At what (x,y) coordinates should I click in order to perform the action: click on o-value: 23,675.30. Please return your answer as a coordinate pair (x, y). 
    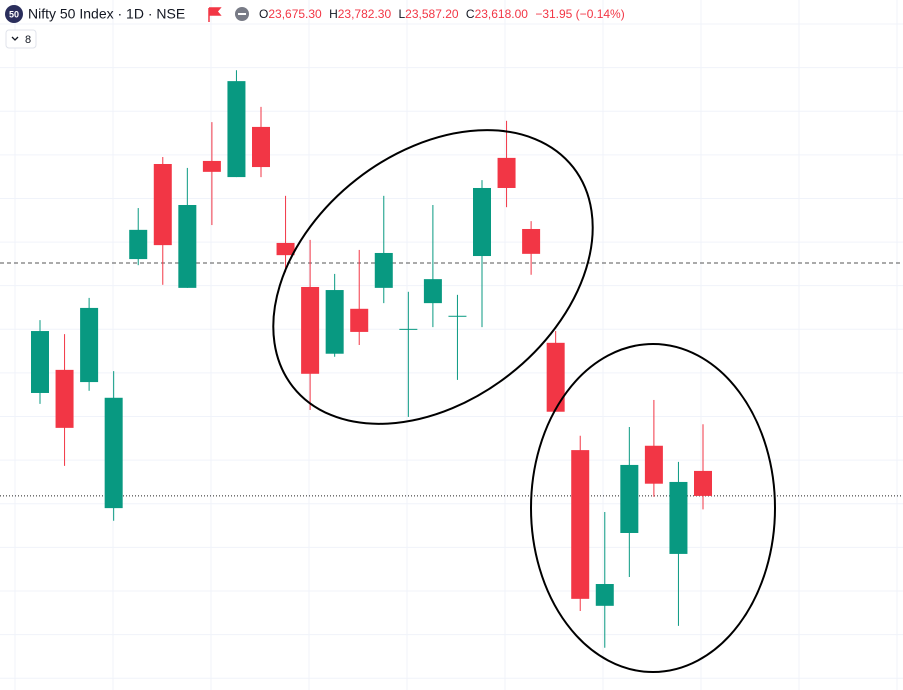
    Looking at the image, I should click on (295, 14).